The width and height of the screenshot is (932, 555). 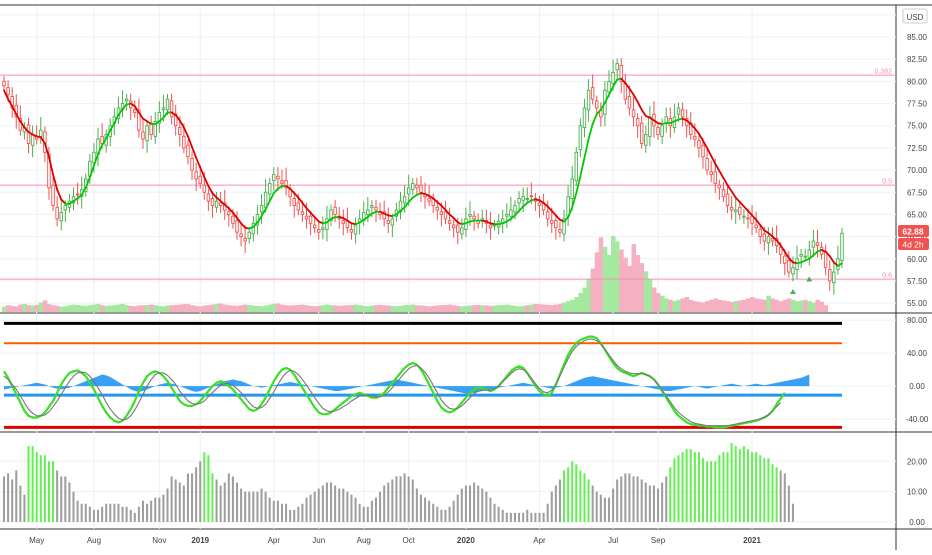 What do you see at coordinates (913, 245) in the screenshot?
I see `countdown-text: 4d 2h` at bounding box center [913, 245].